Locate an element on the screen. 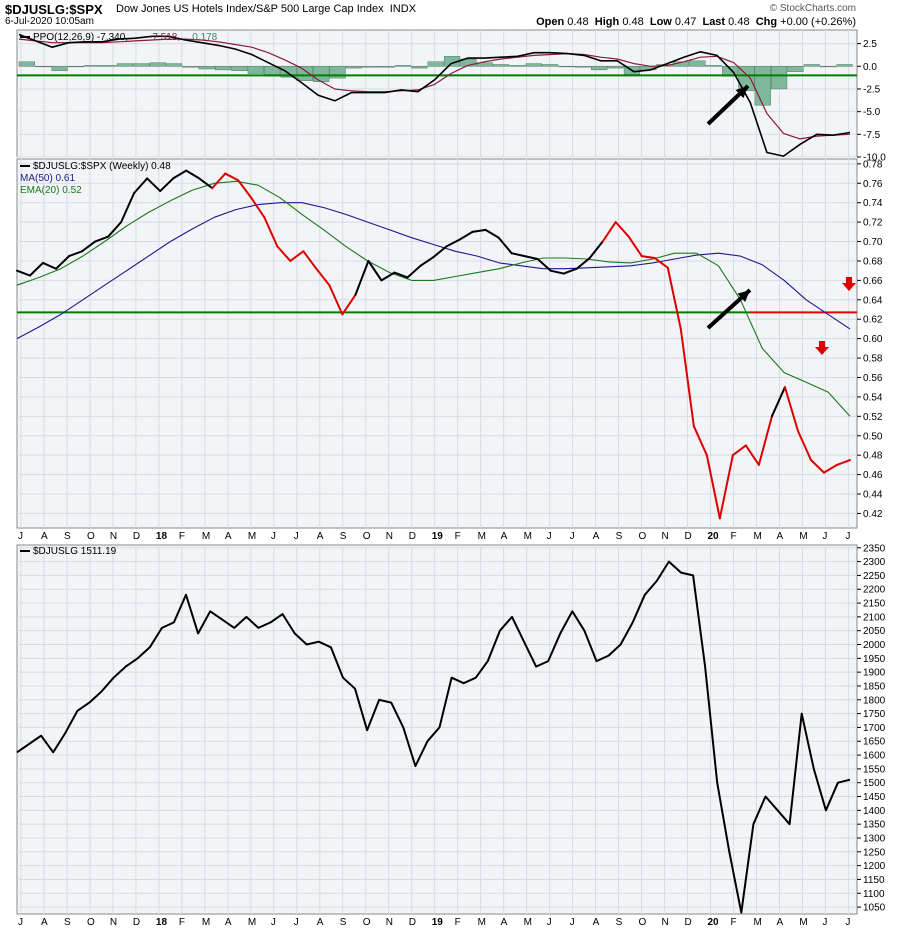 The height and width of the screenshot is (930, 900). y-tick-label: 2100 is located at coordinates (874, 617).